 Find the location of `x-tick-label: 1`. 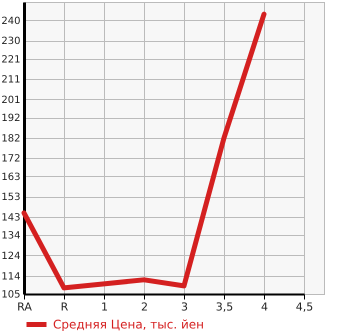

x-tick-label: 1 is located at coordinates (104, 307).